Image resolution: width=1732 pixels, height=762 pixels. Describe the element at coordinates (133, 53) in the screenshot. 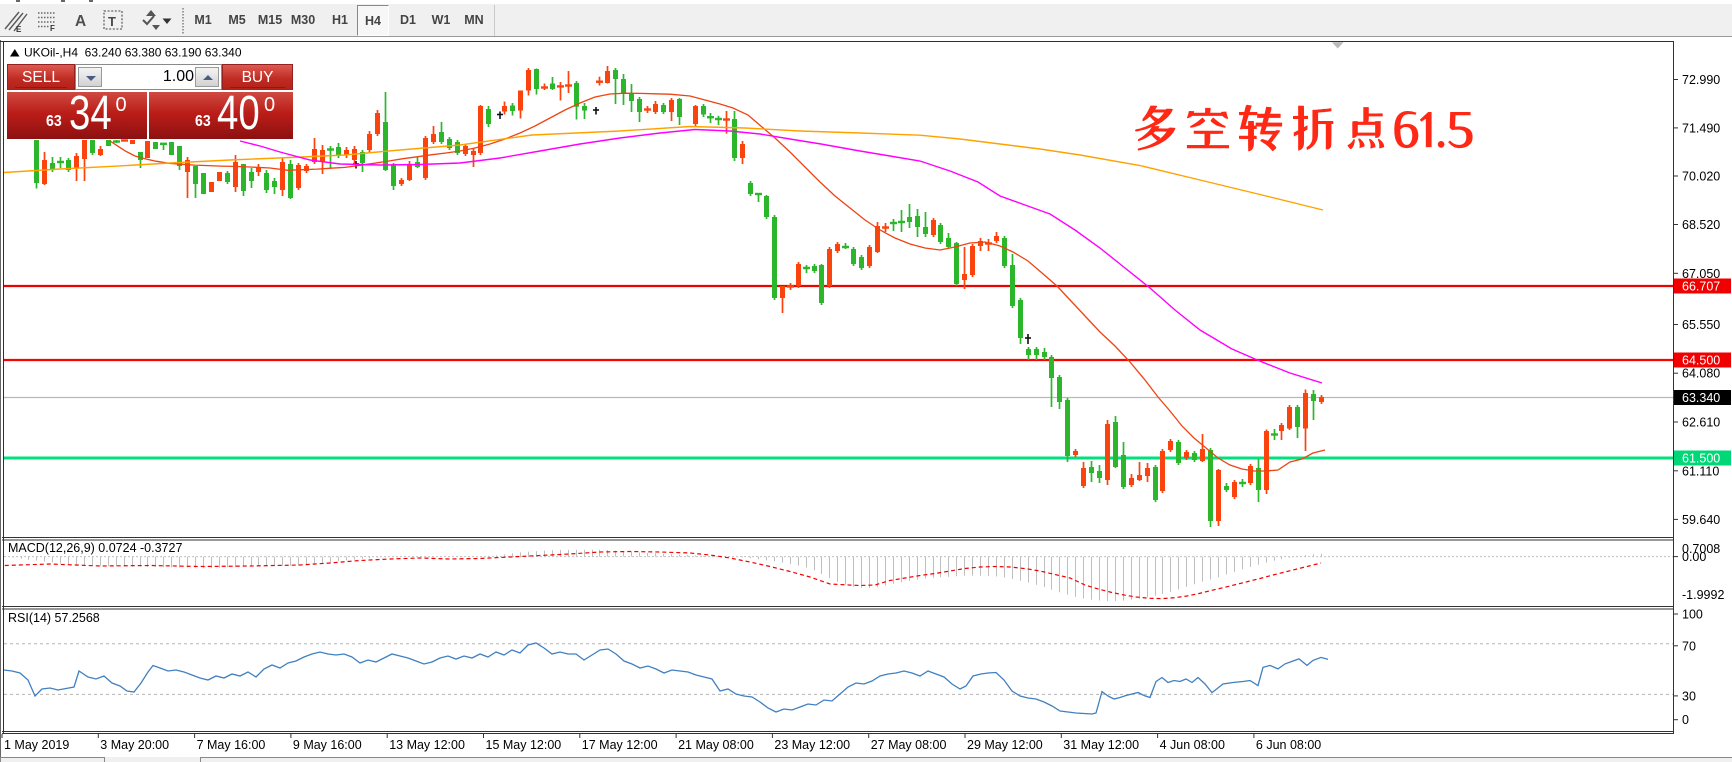

I see `svg-text:UKOil-,H4 63.240 63.380 63.19: UKOil-,H4 63.240 63.380 63.190 63.340` at that location.